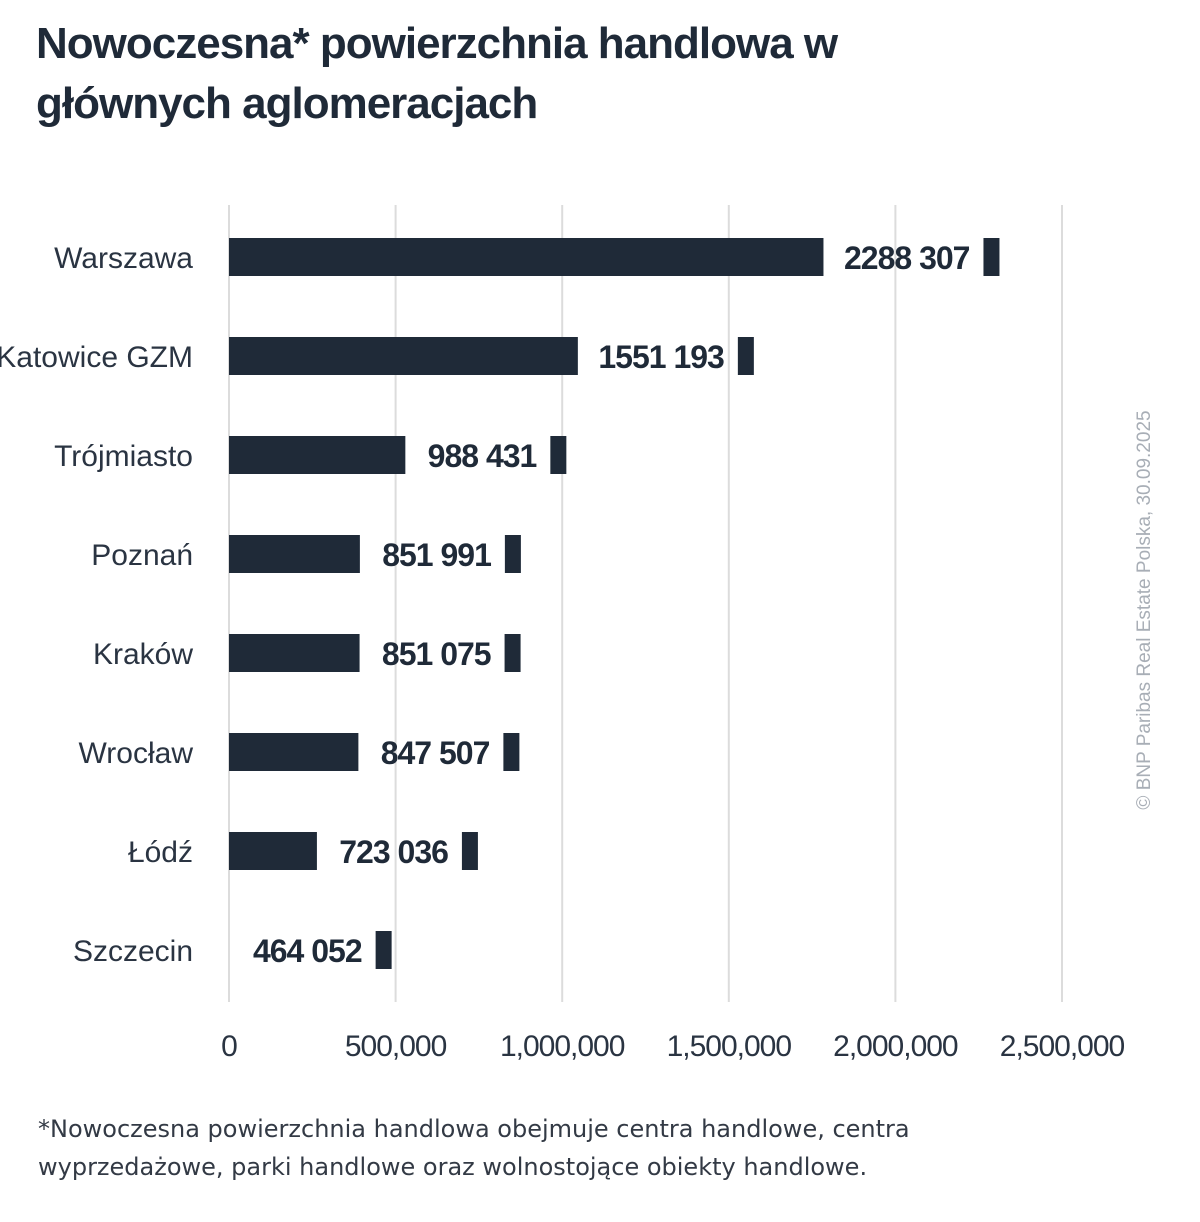 Image resolution: width=1200 pixels, height=1222 pixels. Describe the element at coordinates (393, 852) in the screenshot. I see `value-label: 723 036` at that location.